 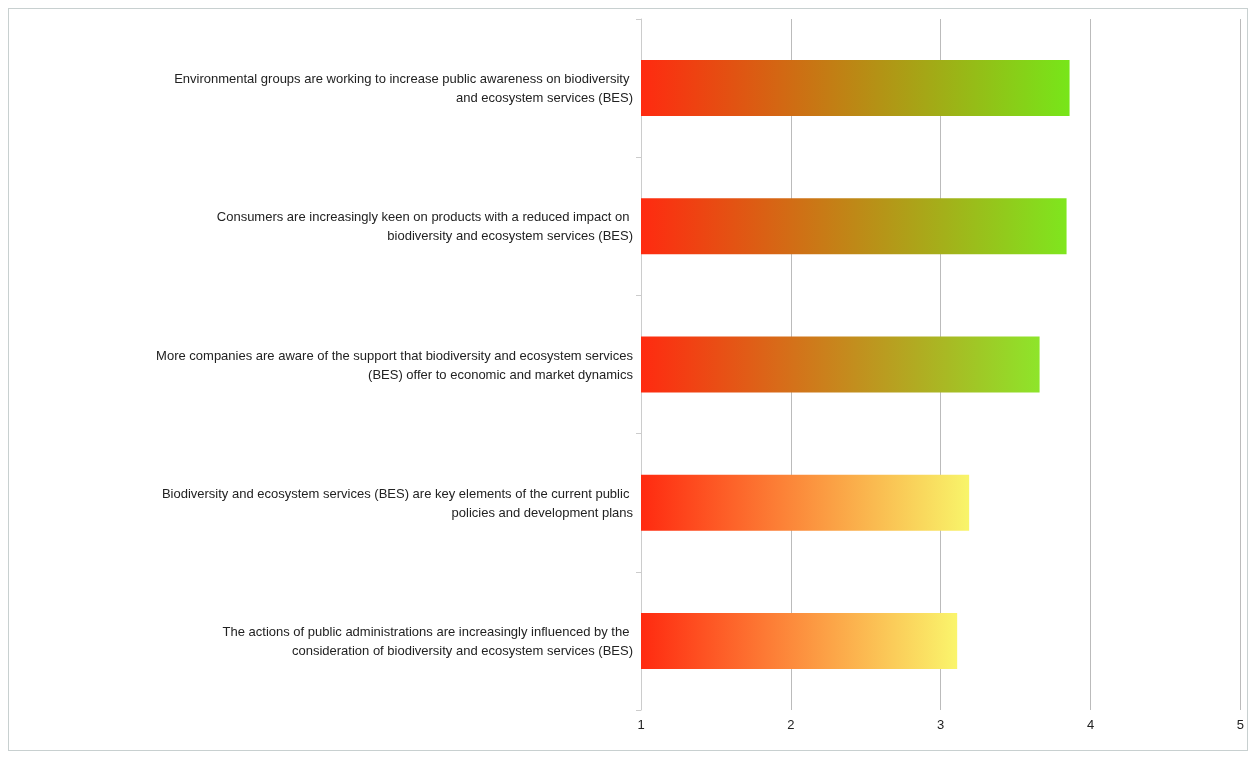 What do you see at coordinates (641, 724) in the screenshot?
I see `x-tick-label: 1` at bounding box center [641, 724].